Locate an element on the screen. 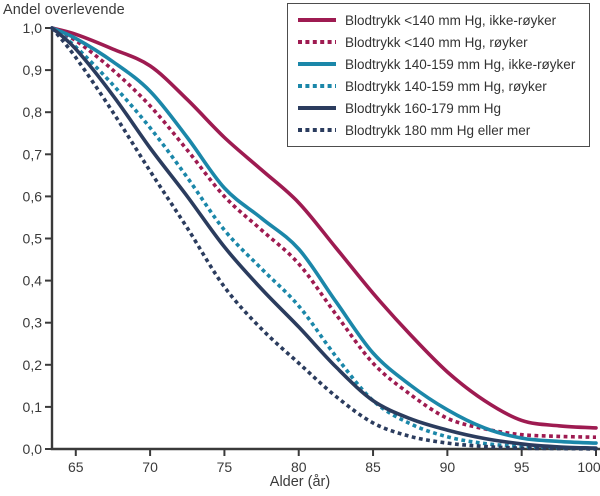 Image resolution: width=600 pixels, height=496 pixels. x-tick-label: 75 is located at coordinates (225, 467).